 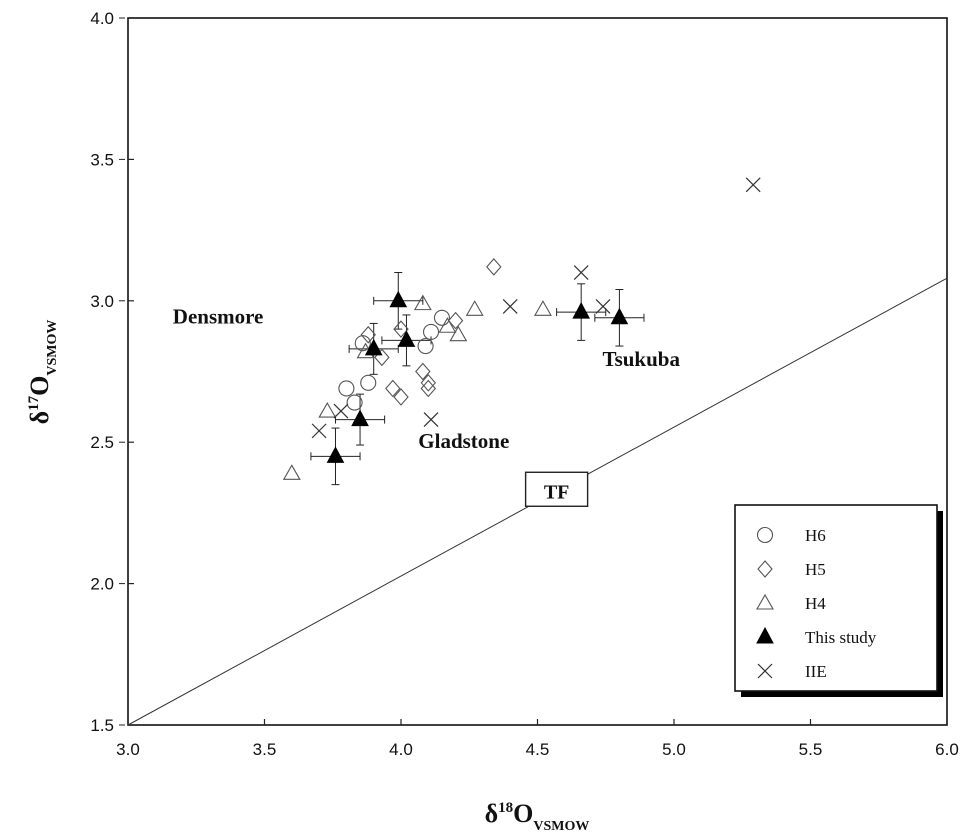 What do you see at coordinates (674, 749) in the screenshot?
I see `x-tick-label: 5.0` at bounding box center [674, 749].